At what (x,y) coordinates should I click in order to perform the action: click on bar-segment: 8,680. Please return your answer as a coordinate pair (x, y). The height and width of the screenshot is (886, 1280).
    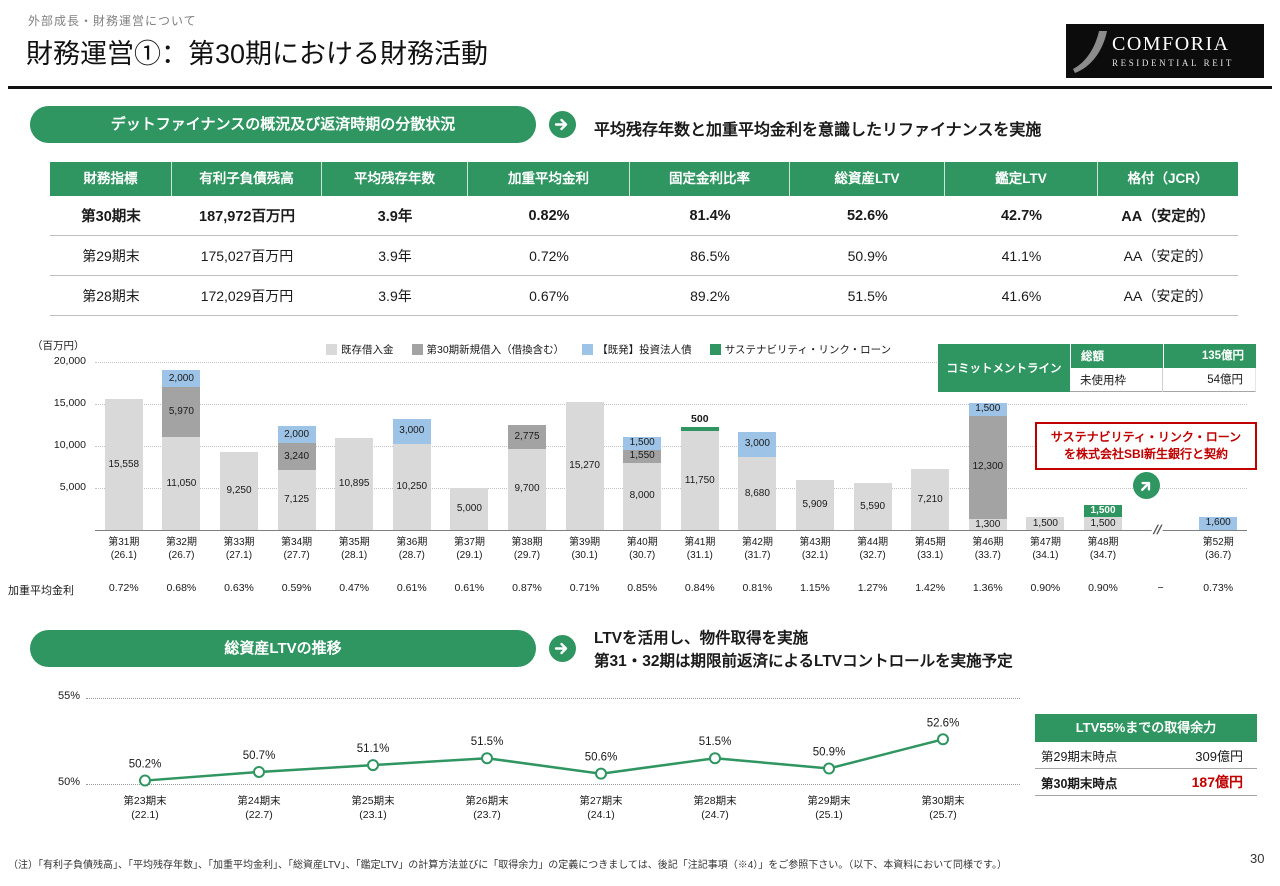
    Looking at the image, I should click on (757, 493).